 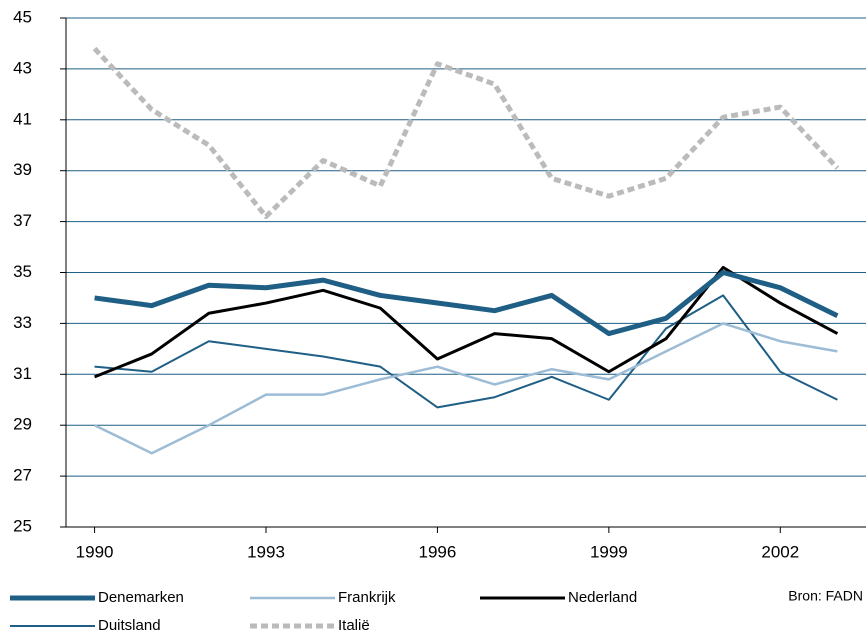 What do you see at coordinates (22, 475) in the screenshot?
I see `y-tick-label: 27` at bounding box center [22, 475].